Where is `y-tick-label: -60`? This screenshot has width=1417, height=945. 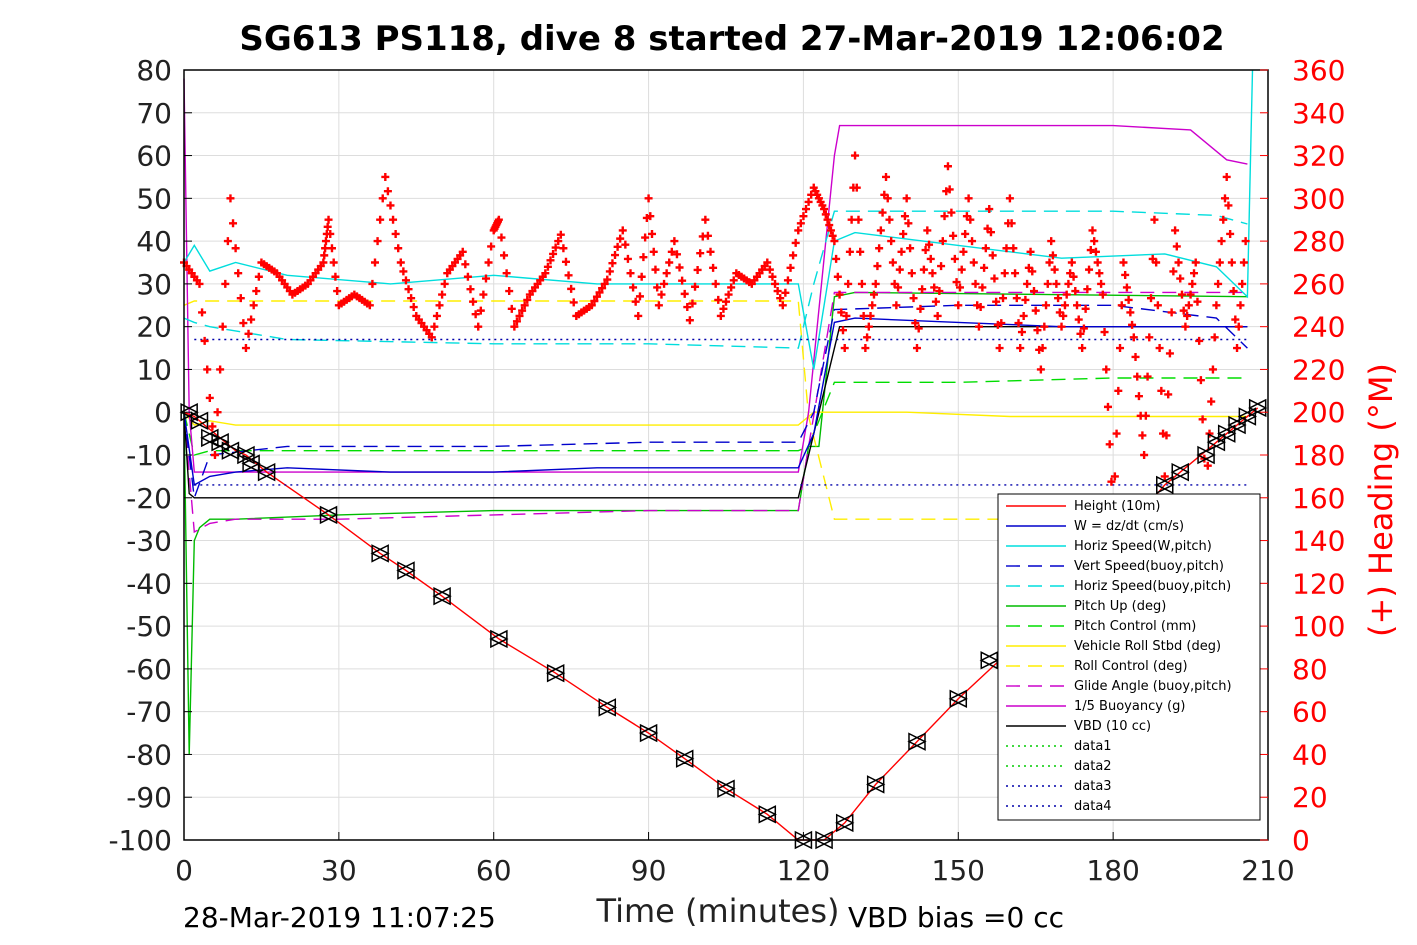
y-tick-label: -60 is located at coordinates (149, 669).